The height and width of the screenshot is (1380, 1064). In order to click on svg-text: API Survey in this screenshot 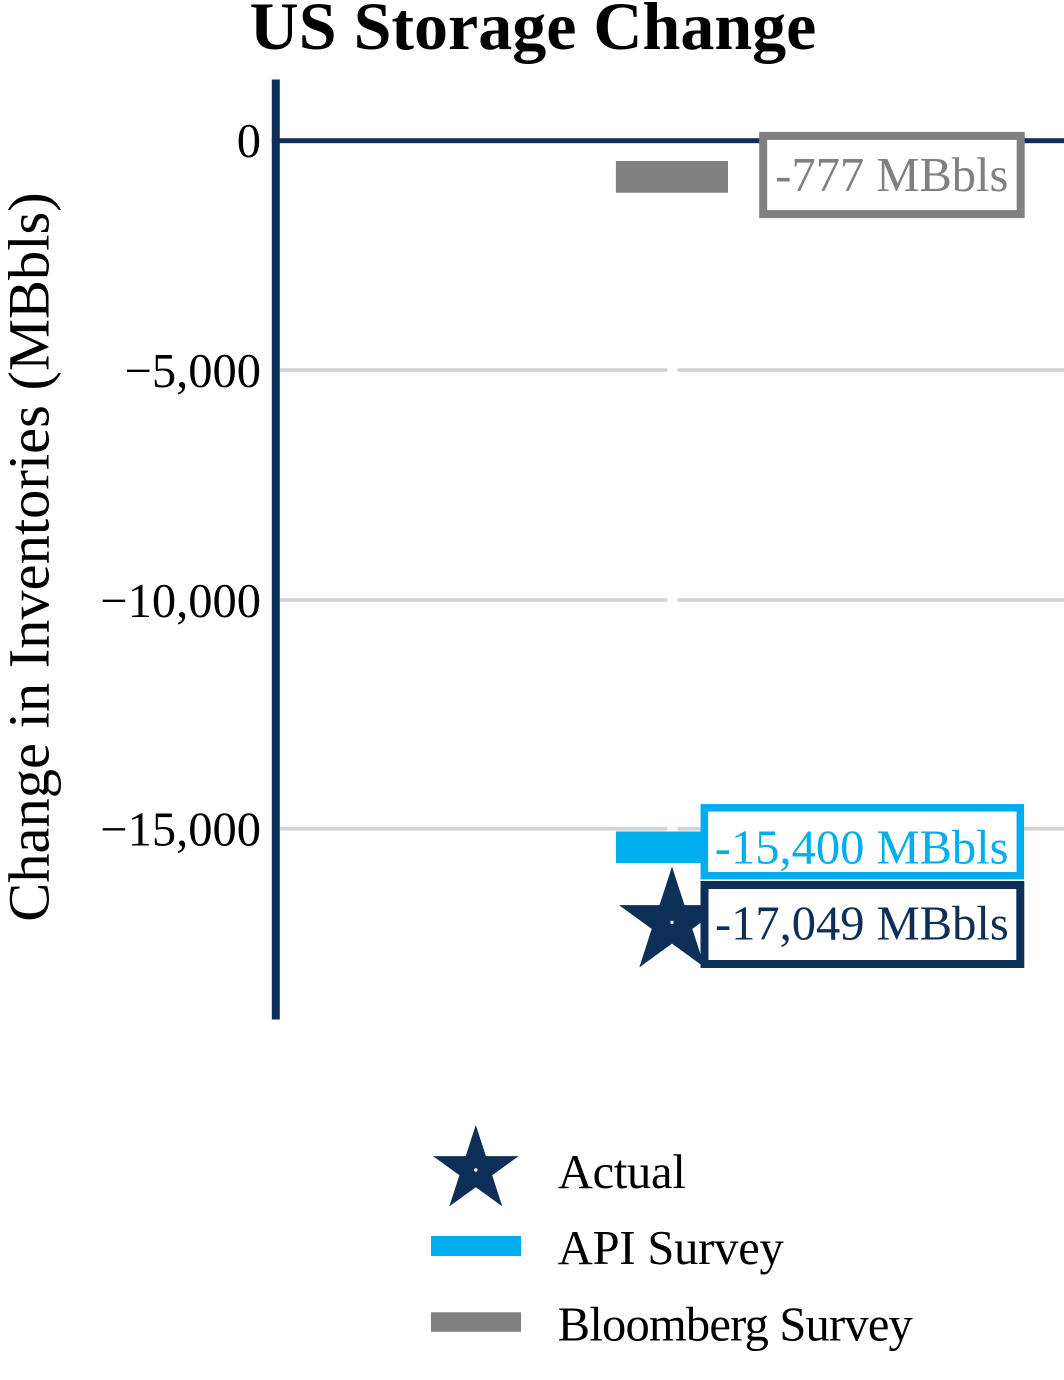, I will do `click(671, 1248)`.